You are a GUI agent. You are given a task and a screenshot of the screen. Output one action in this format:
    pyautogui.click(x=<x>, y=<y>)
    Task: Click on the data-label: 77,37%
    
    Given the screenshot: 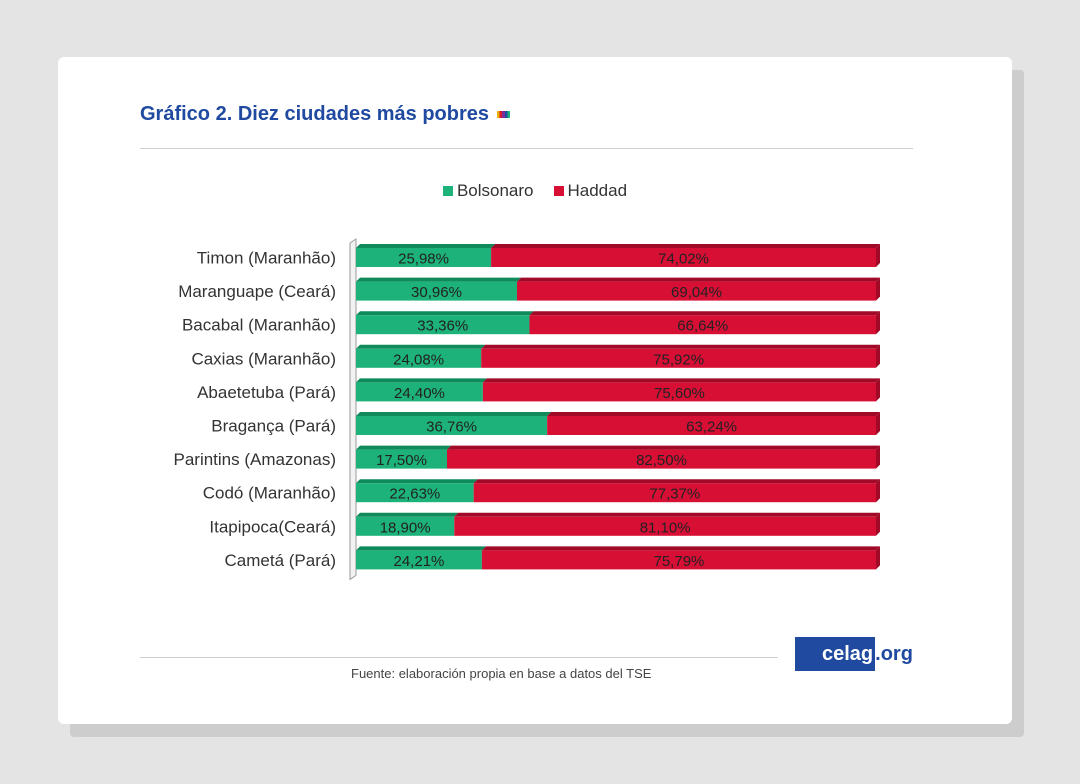 What is the action you would take?
    pyautogui.click(x=674, y=494)
    